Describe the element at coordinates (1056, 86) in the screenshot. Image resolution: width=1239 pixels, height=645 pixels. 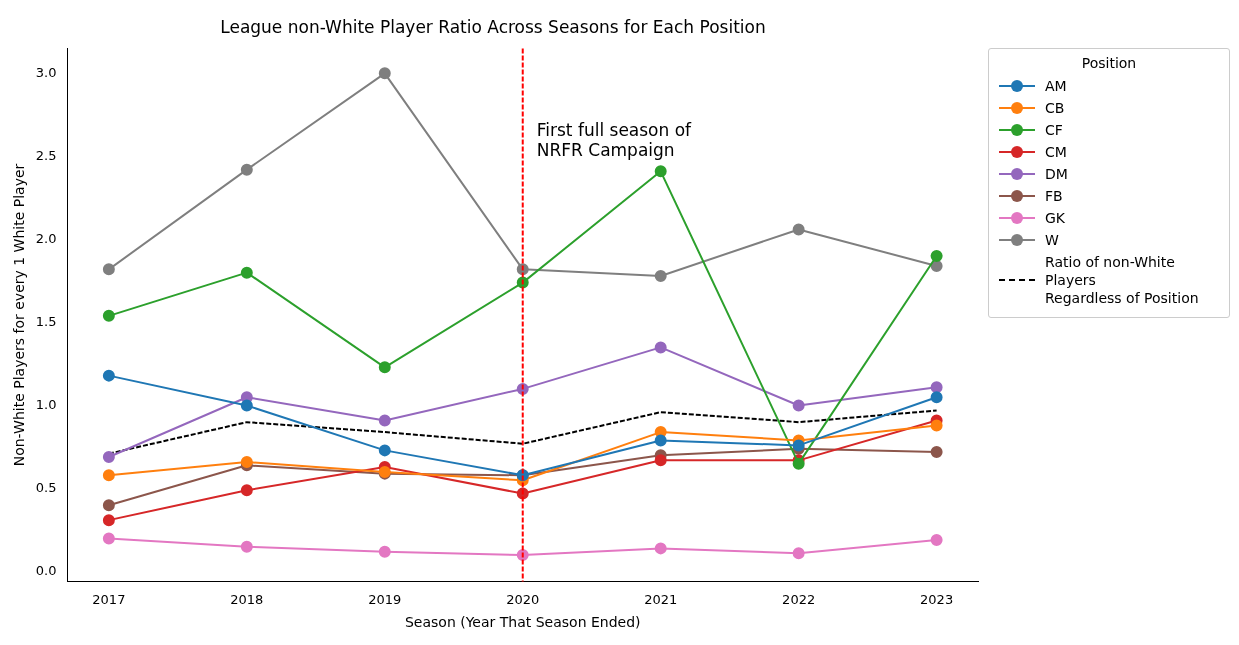
I see `legend-label: AM` at that location.